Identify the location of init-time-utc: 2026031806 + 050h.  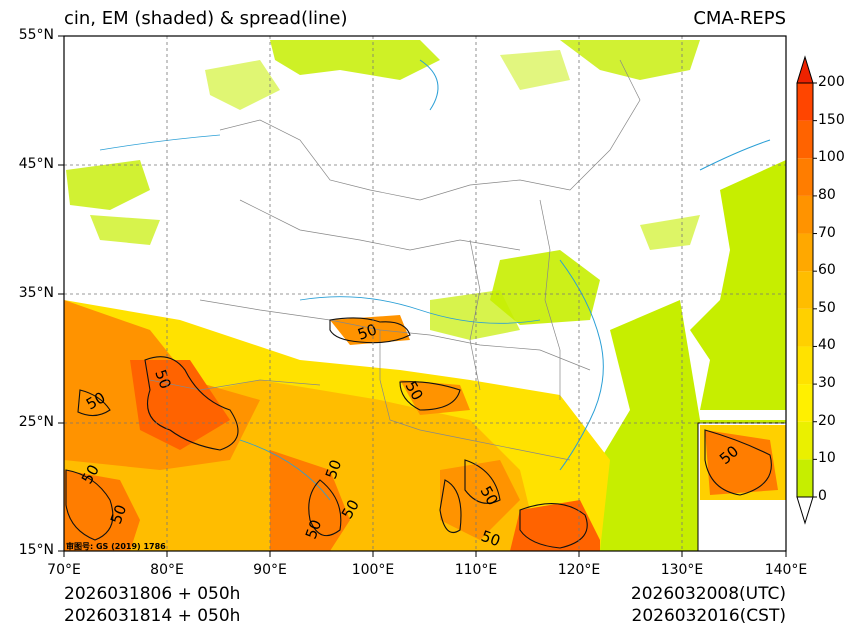
(152, 594).